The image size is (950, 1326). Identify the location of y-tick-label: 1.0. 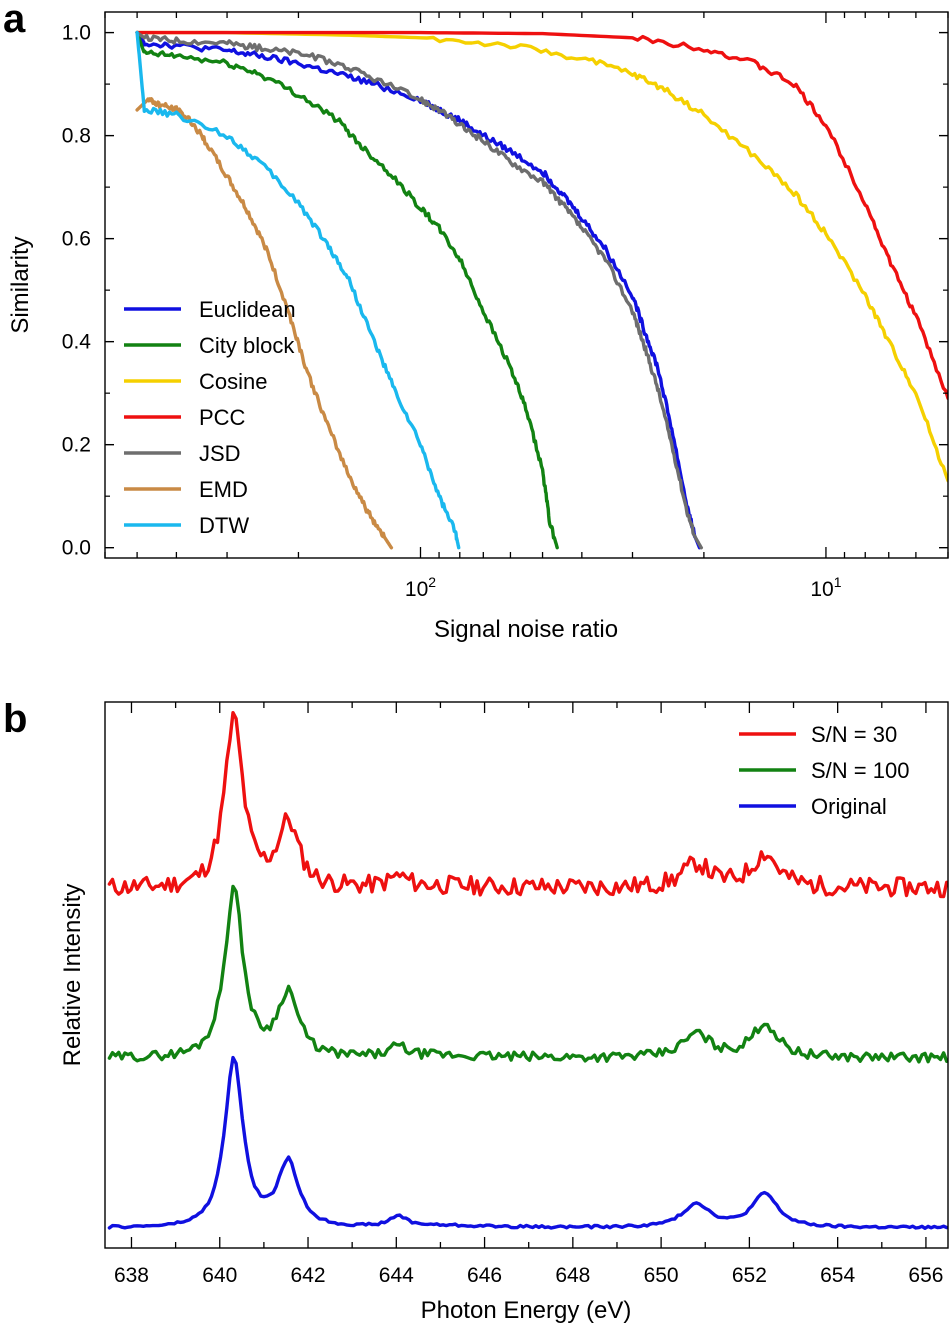
(76, 33).